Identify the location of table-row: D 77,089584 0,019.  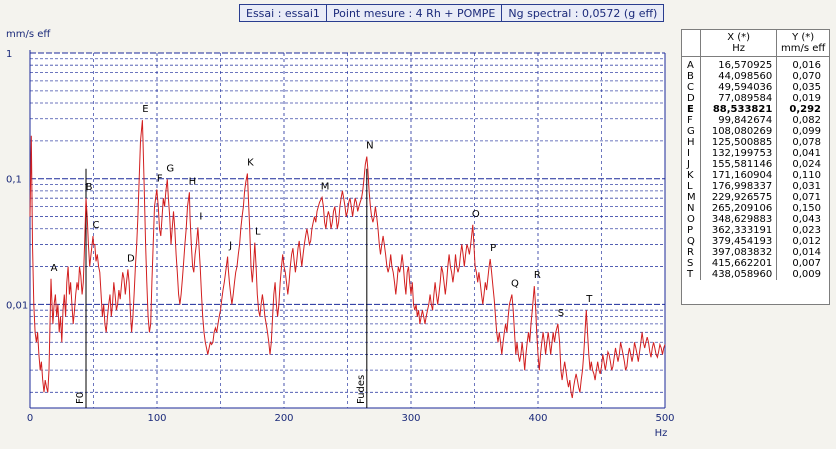
(755, 98).